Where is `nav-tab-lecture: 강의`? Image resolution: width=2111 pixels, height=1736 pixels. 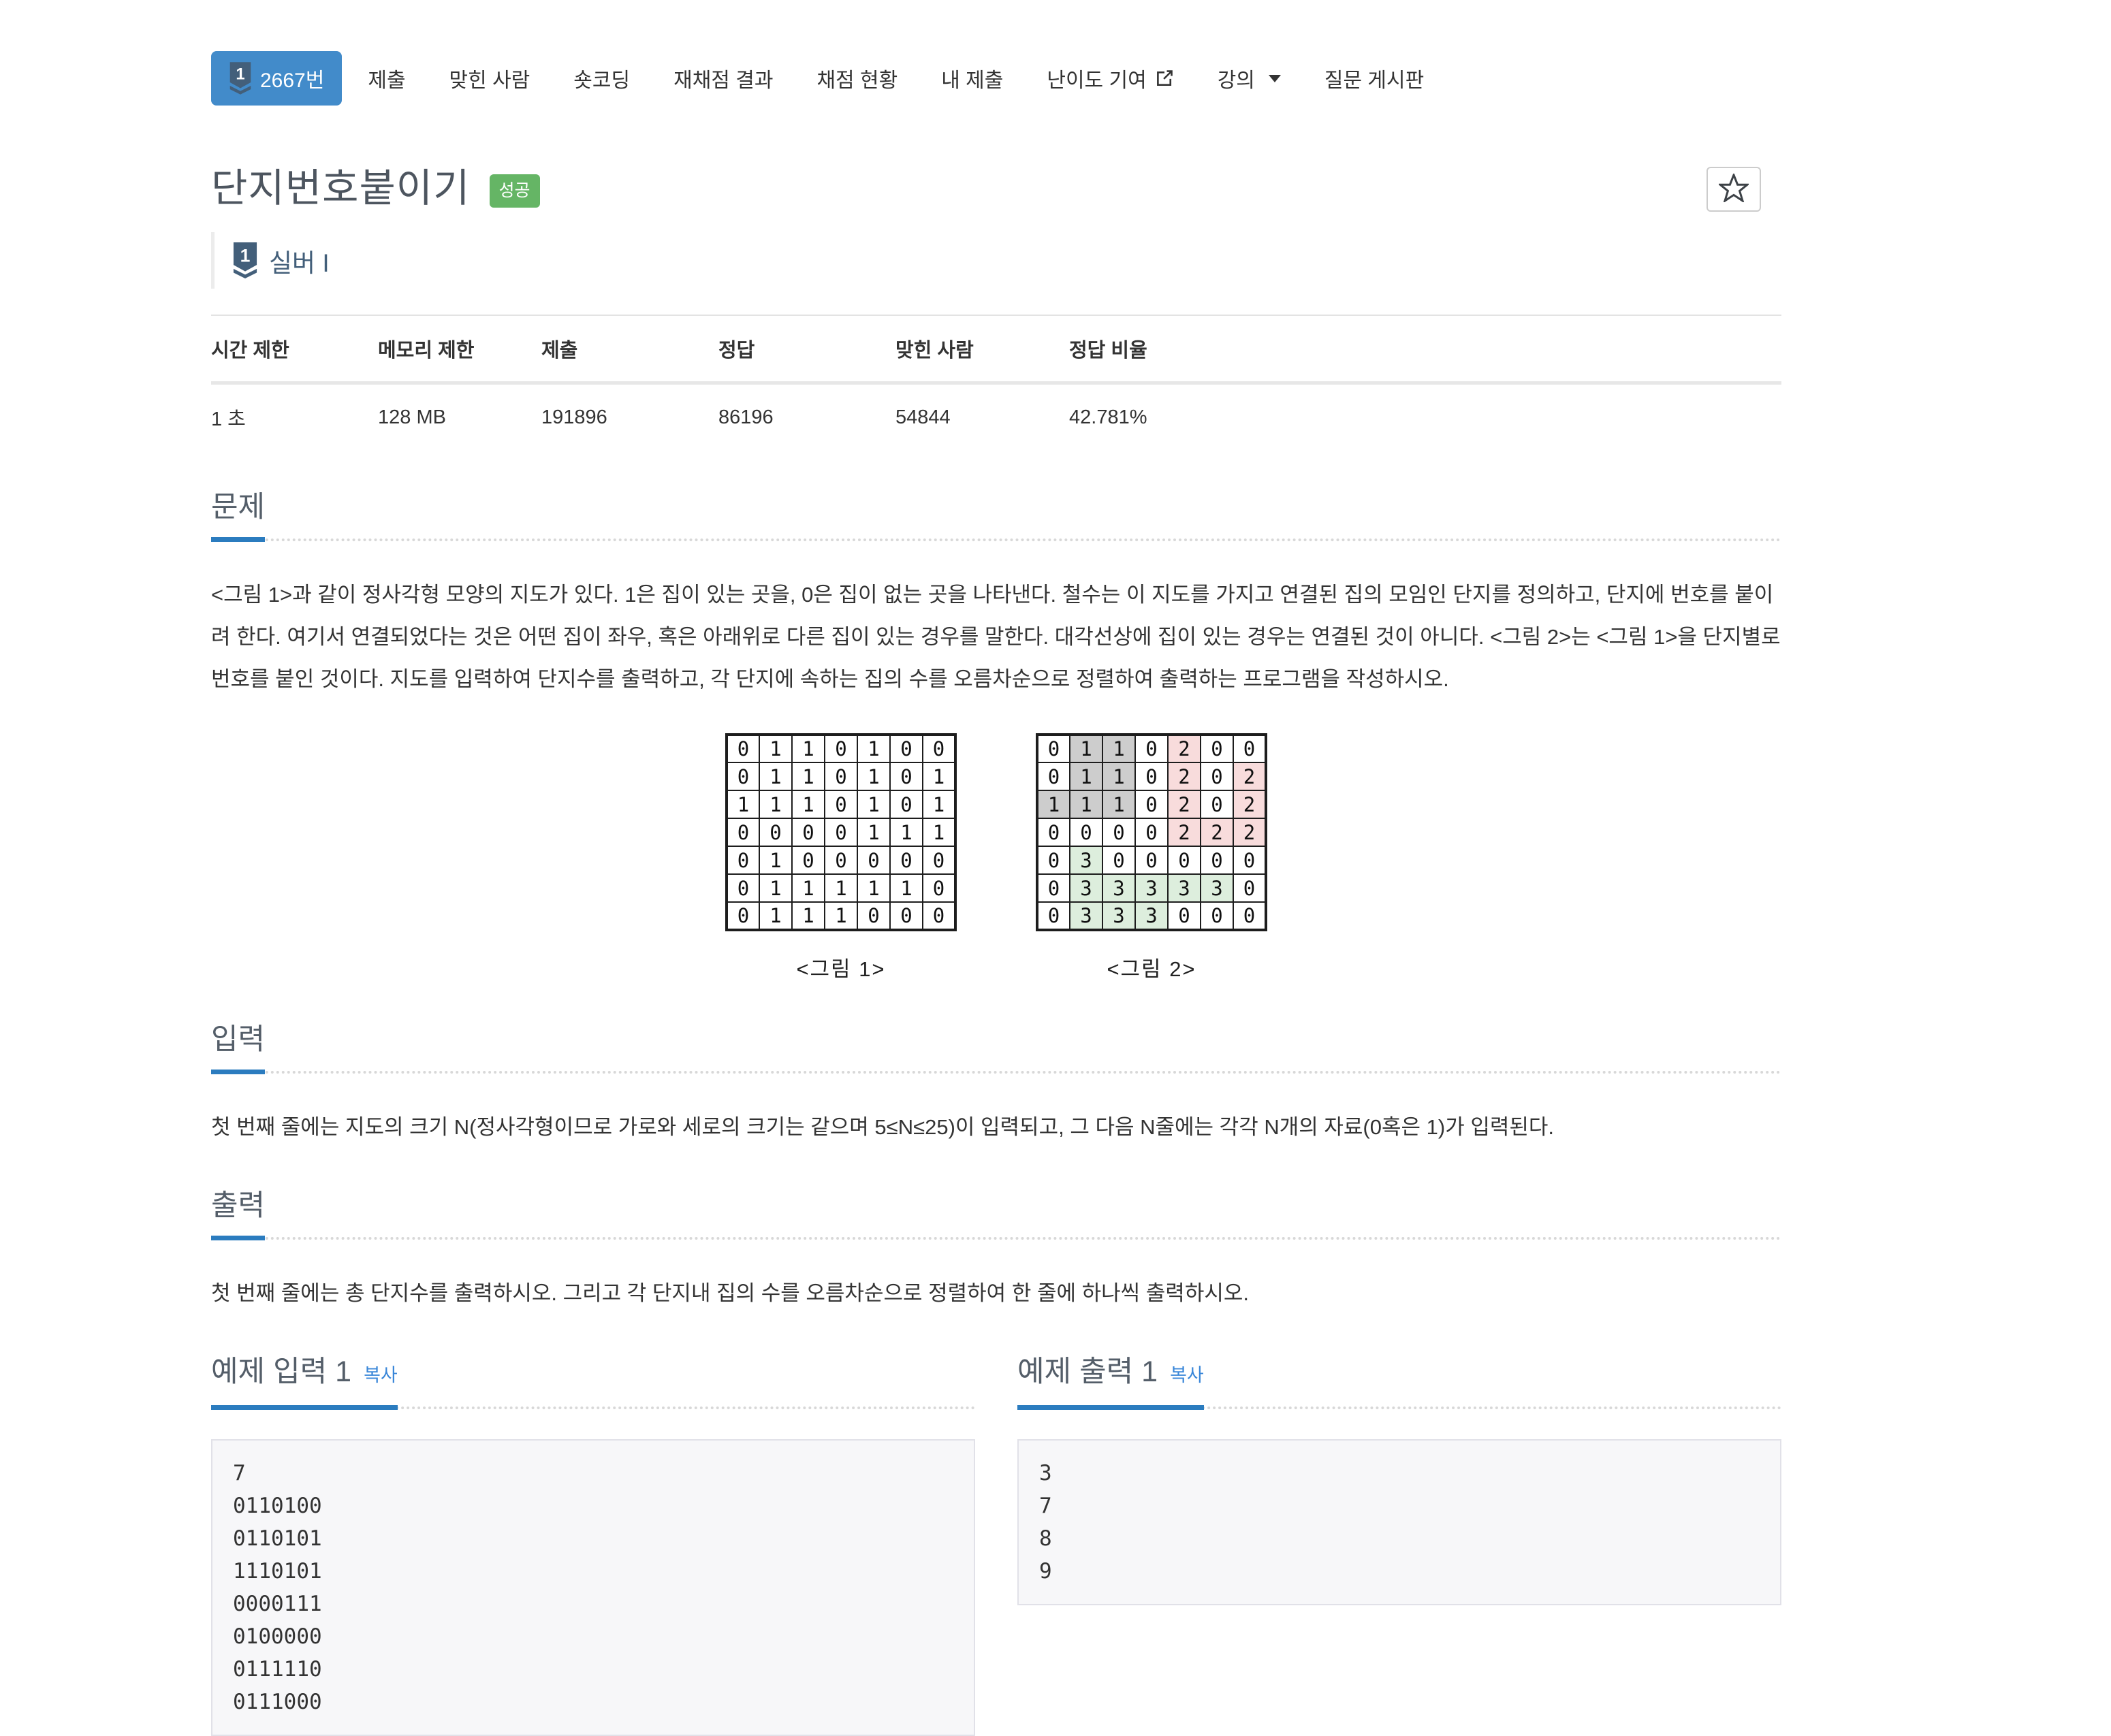 nav-tab-lecture: 강의 is located at coordinates (1249, 78).